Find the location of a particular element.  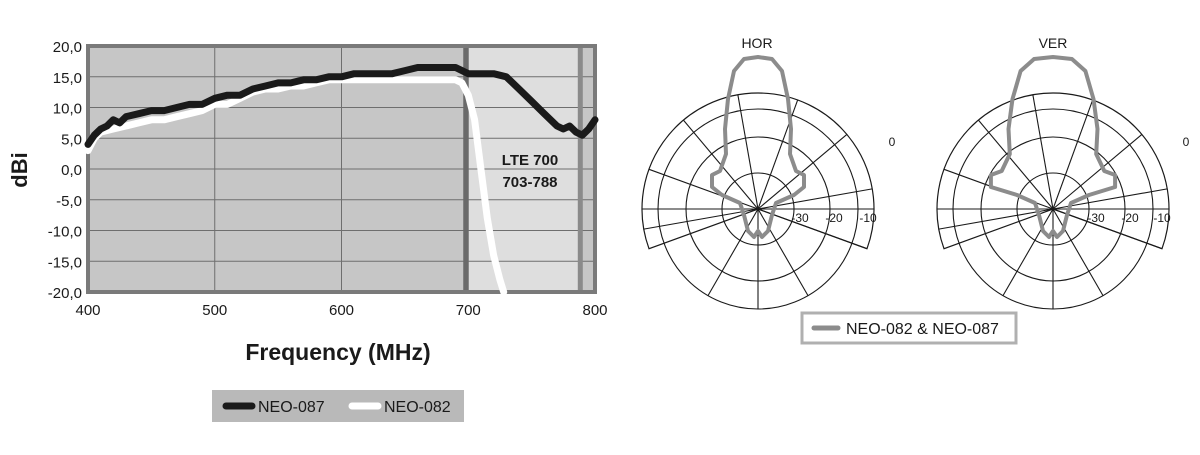

y-tick-labels: 20,0 15,0 10,0 5,0 0,0 -5,0 -10,0 -15,0 -20,0 is located at coordinates (65, 170).